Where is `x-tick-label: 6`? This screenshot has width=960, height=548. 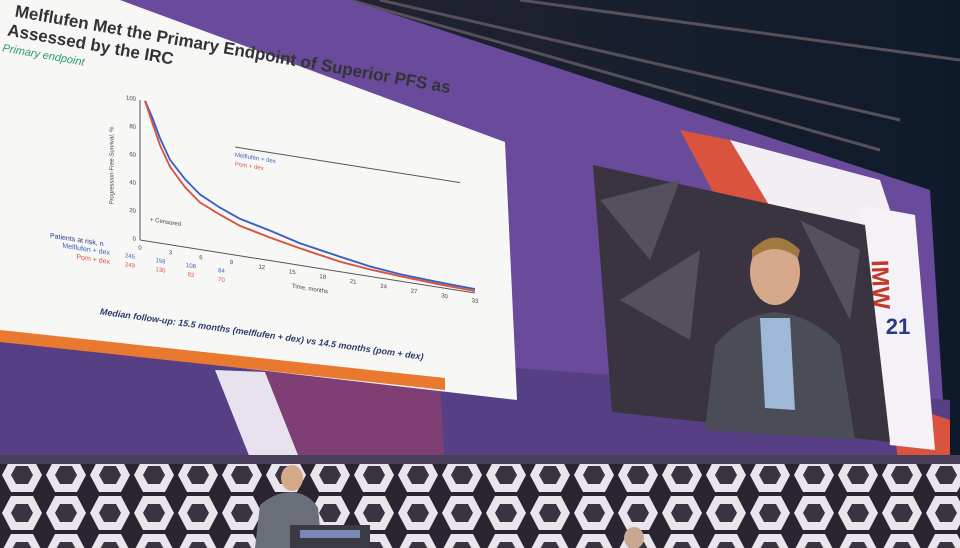 x-tick-label: 6 is located at coordinates (201, 258).